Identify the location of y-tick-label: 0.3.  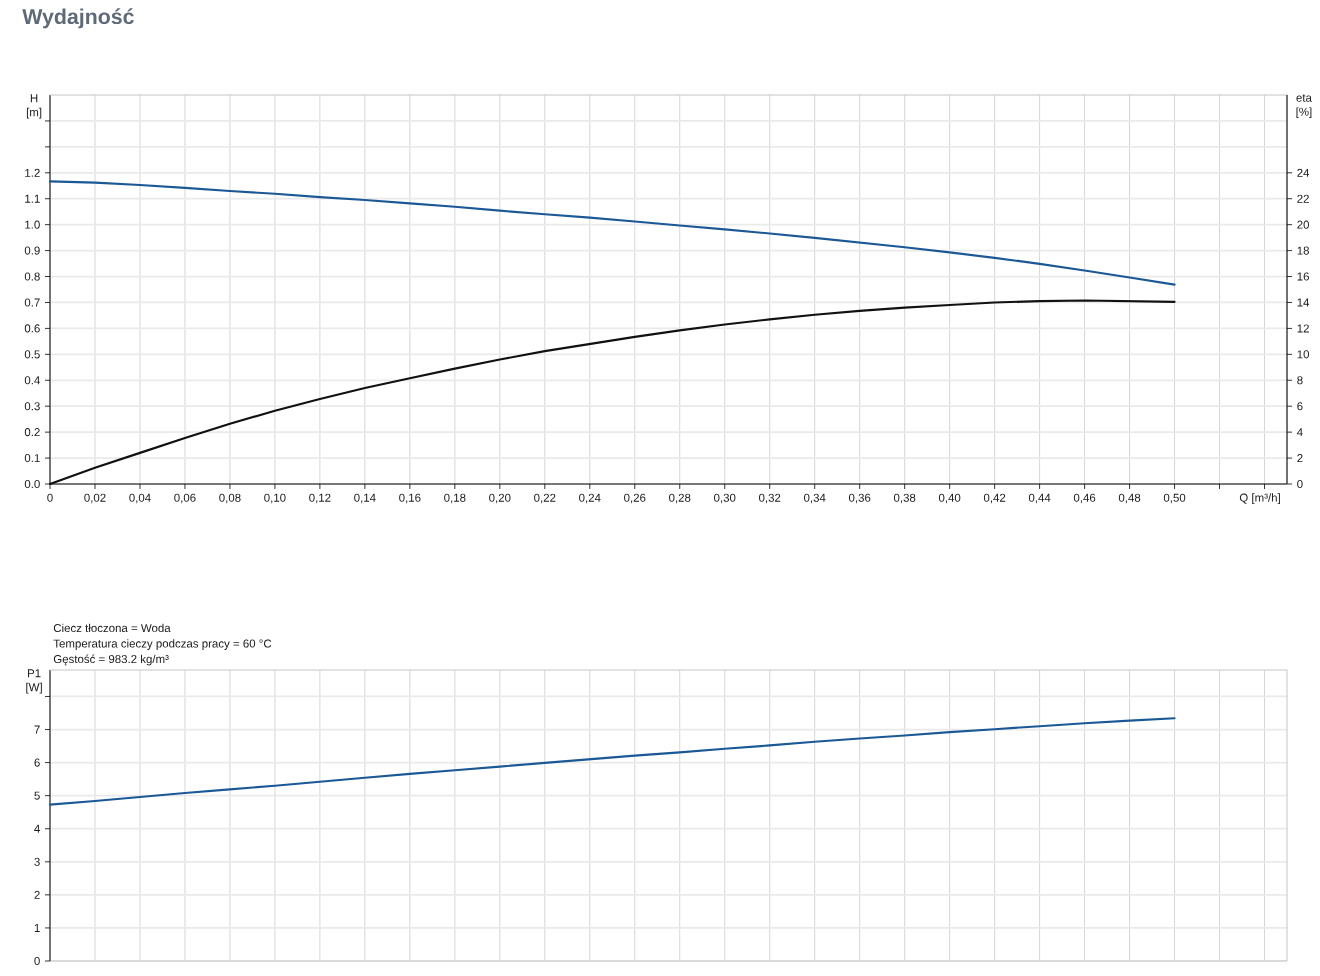
(32, 406).